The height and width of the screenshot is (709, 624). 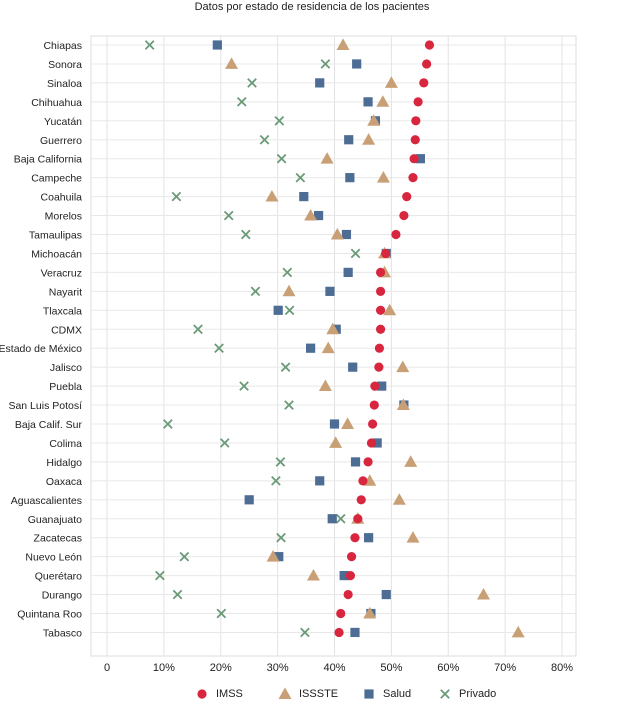 What do you see at coordinates (285, 693) in the screenshot?
I see `legend-marker-issste` at bounding box center [285, 693].